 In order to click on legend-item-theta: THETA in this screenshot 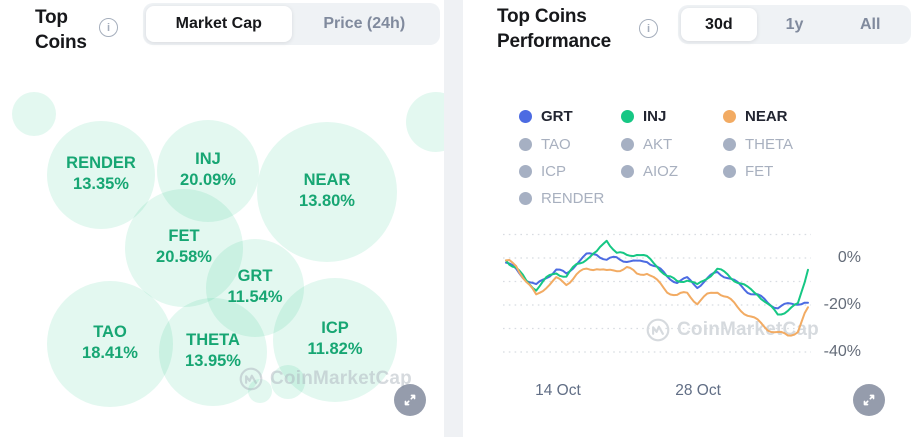, I will do `click(774, 143)`.